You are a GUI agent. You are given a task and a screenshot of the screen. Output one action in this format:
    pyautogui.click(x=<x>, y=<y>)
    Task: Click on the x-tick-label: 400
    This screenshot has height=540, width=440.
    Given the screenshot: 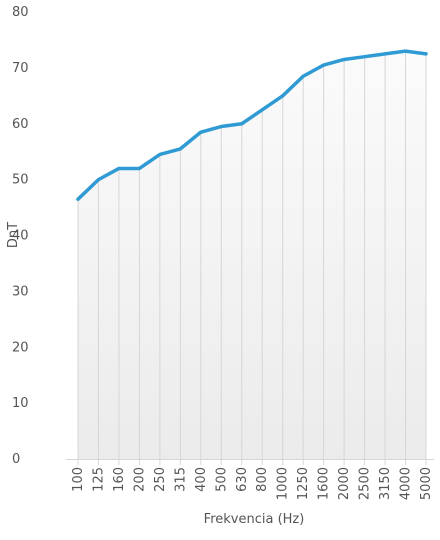 What is the action you would take?
    pyautogui.click(x=201, y=479)
    